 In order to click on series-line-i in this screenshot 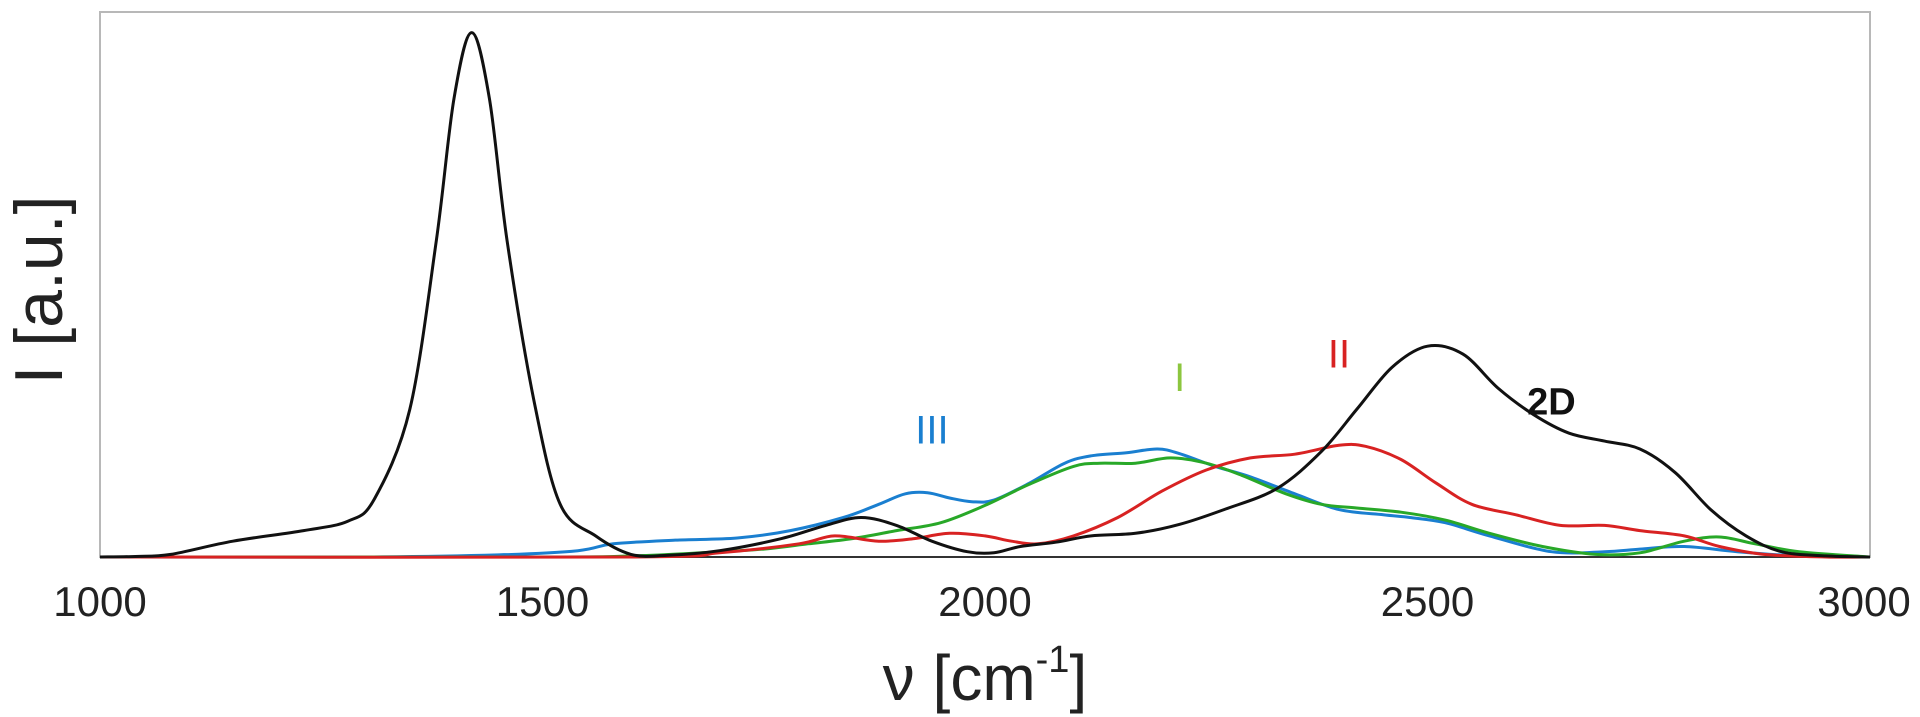, I will do `click(985, 507)`.